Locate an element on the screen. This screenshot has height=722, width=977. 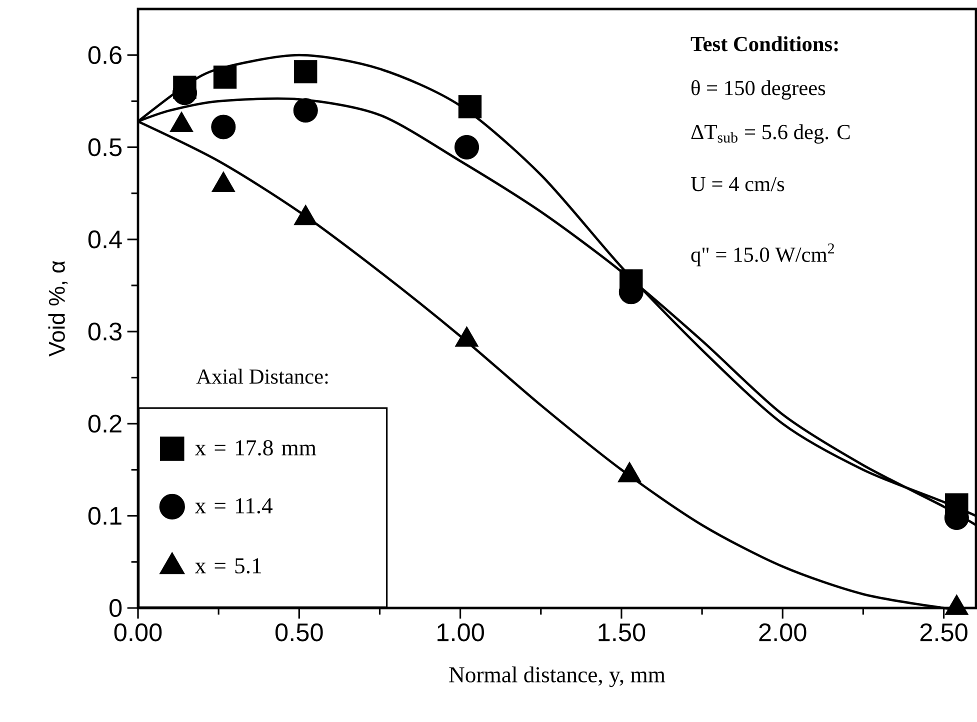
y-tick-label: 0.6 is located at coordinates (105, 55).